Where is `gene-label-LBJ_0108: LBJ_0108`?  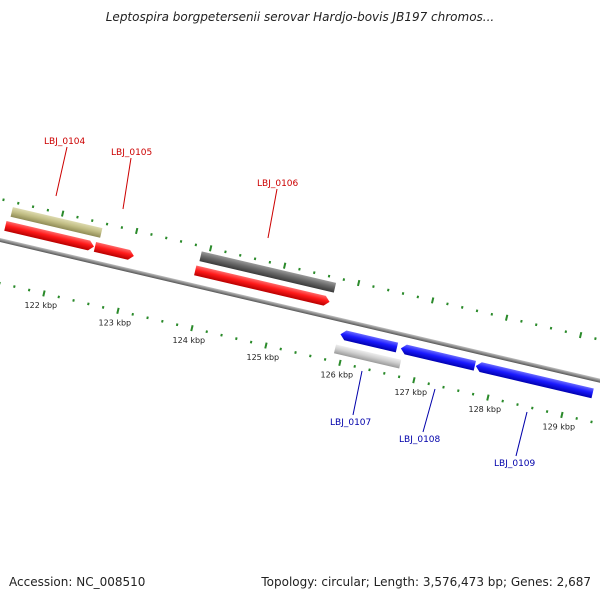
gene-label-LBJ_0108: LBJ_0108 is located at coordinates (420, 440).